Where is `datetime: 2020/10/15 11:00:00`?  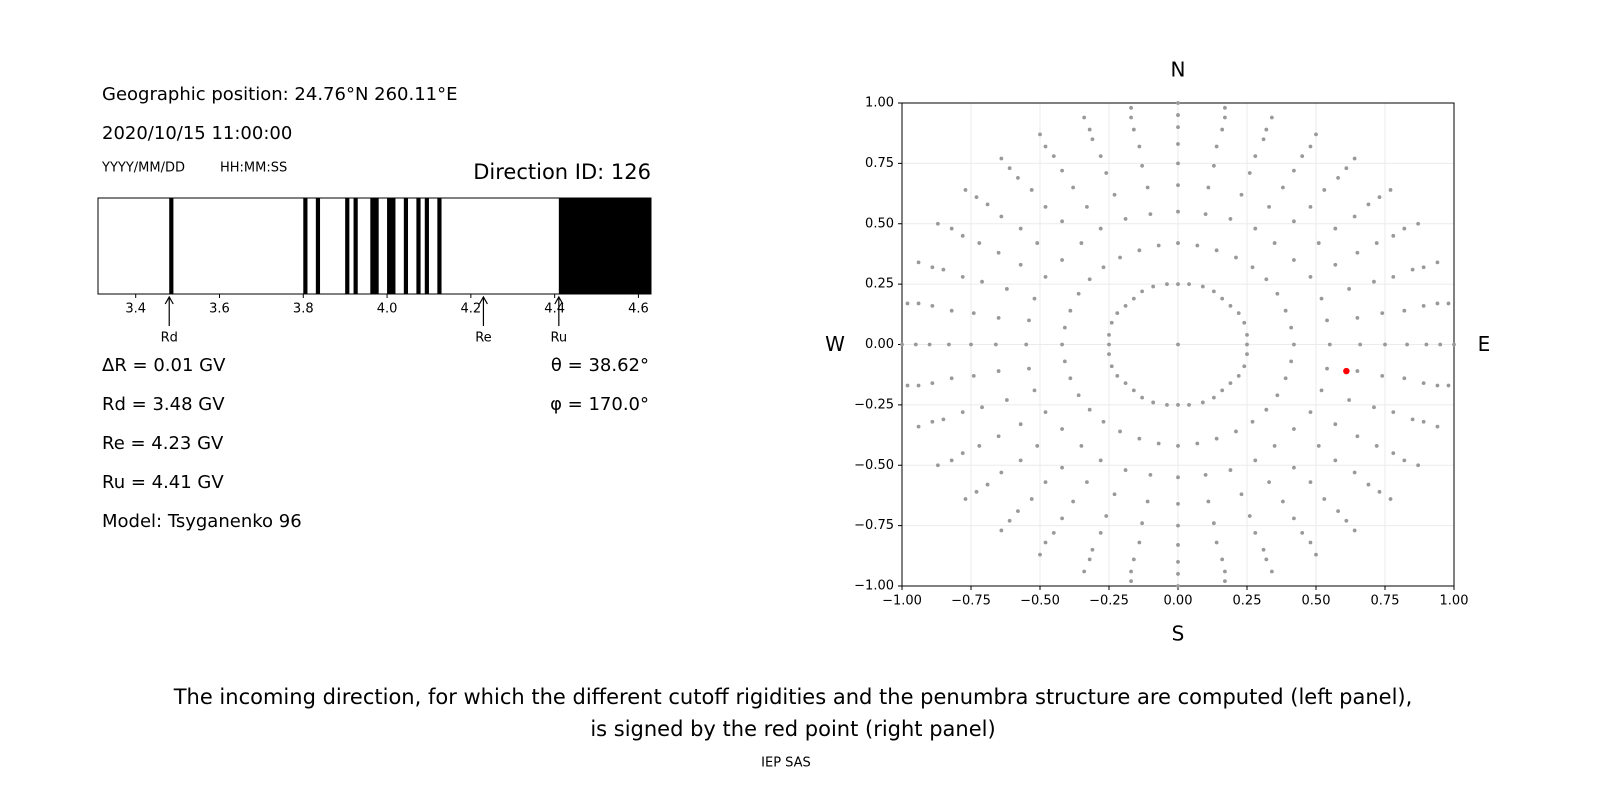
datetime: 2020/10/15 11:00:00 is located at coordinates (197, 133).